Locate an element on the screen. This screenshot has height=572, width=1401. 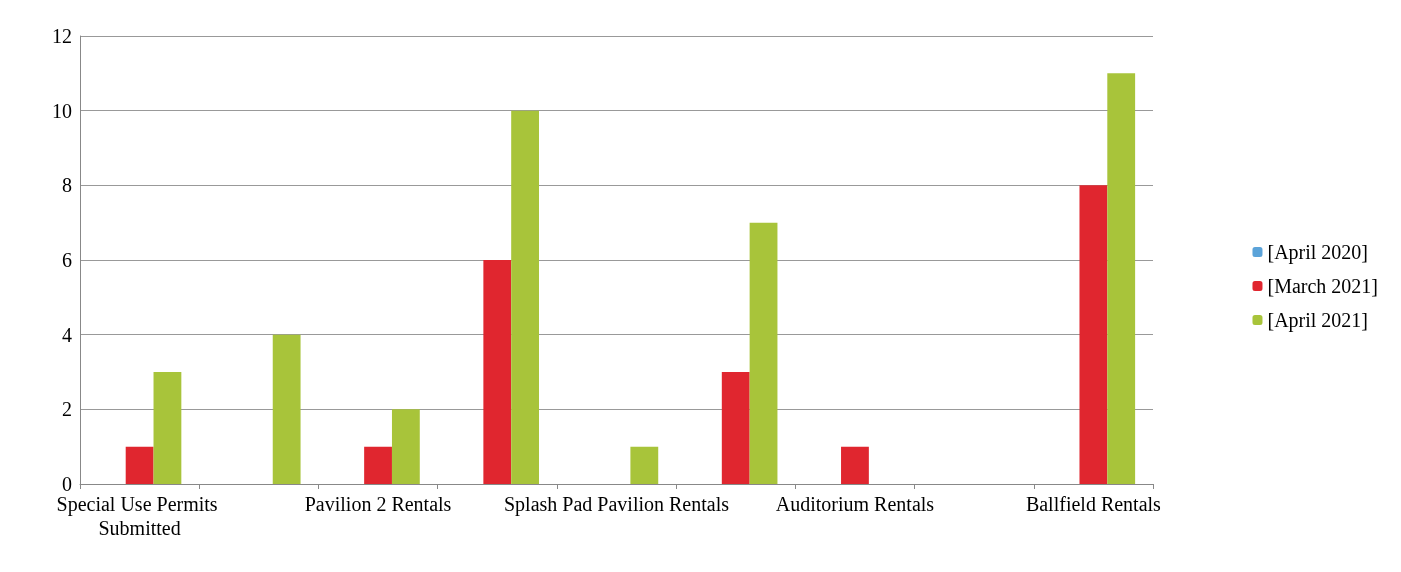
y-tick-label: 10 is located at coordinates (62, 110).